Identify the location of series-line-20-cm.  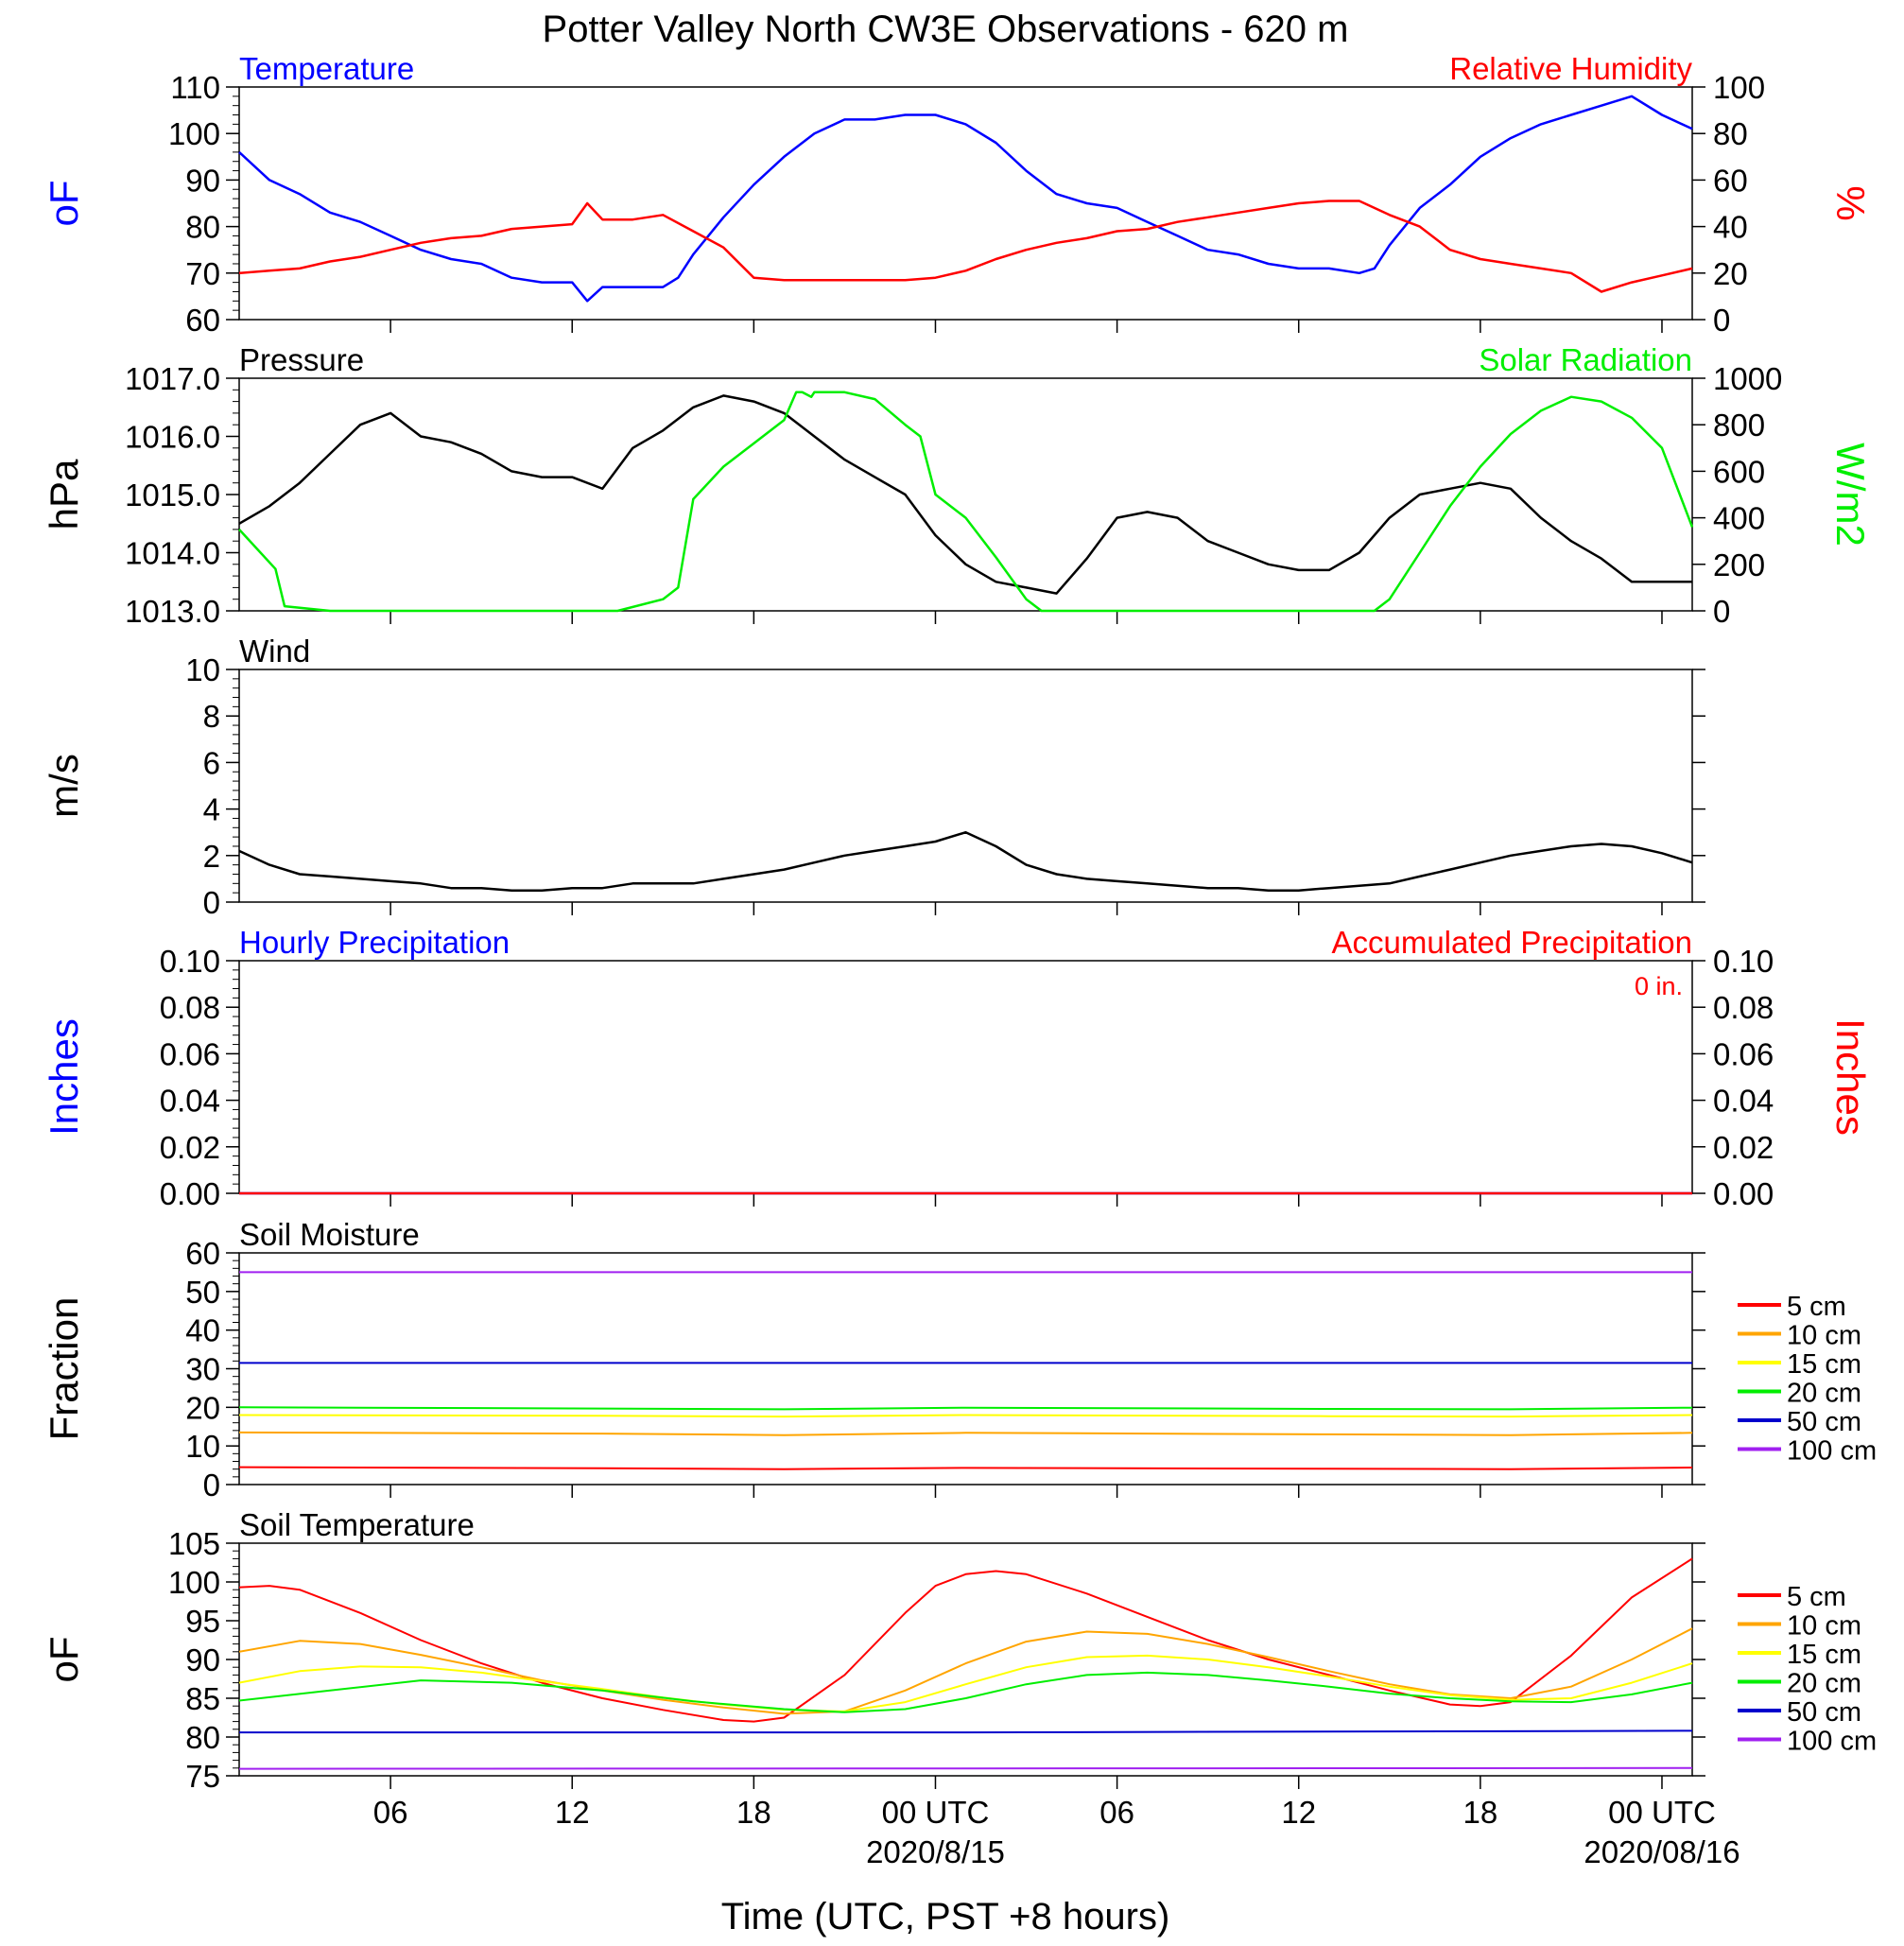
(966, 1409).